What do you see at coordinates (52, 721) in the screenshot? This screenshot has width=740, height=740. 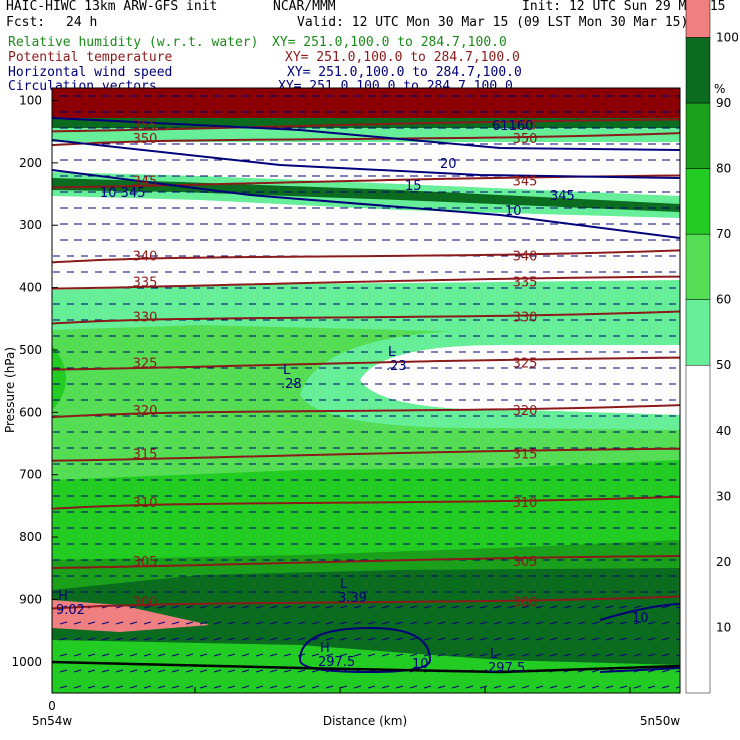 I see `x-left-label: 5n54w` at bounding box center [52, 721].